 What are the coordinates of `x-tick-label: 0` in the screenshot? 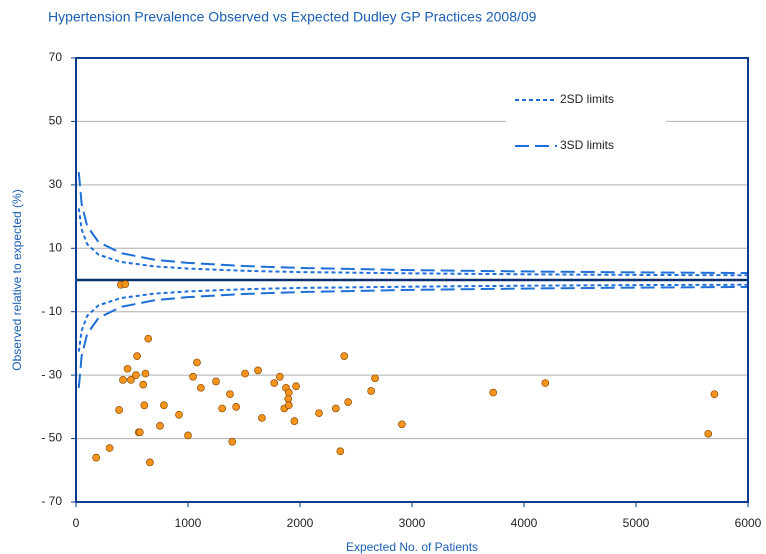 It's located at (76, 523).